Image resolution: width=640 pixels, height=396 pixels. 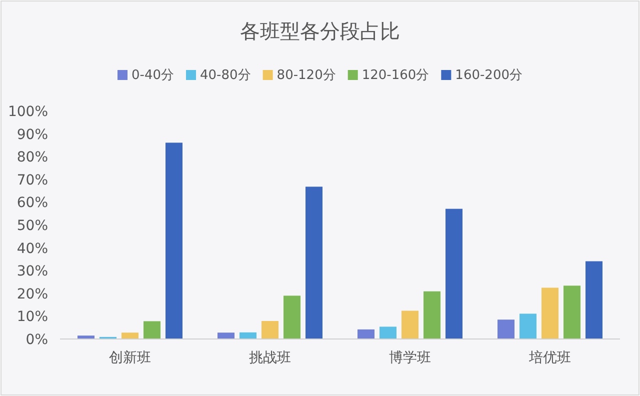 What do you see at coordinates (32, 226) in the screenshot?
I see `y-tick-label: 50%` at bounding box center [32, 226].